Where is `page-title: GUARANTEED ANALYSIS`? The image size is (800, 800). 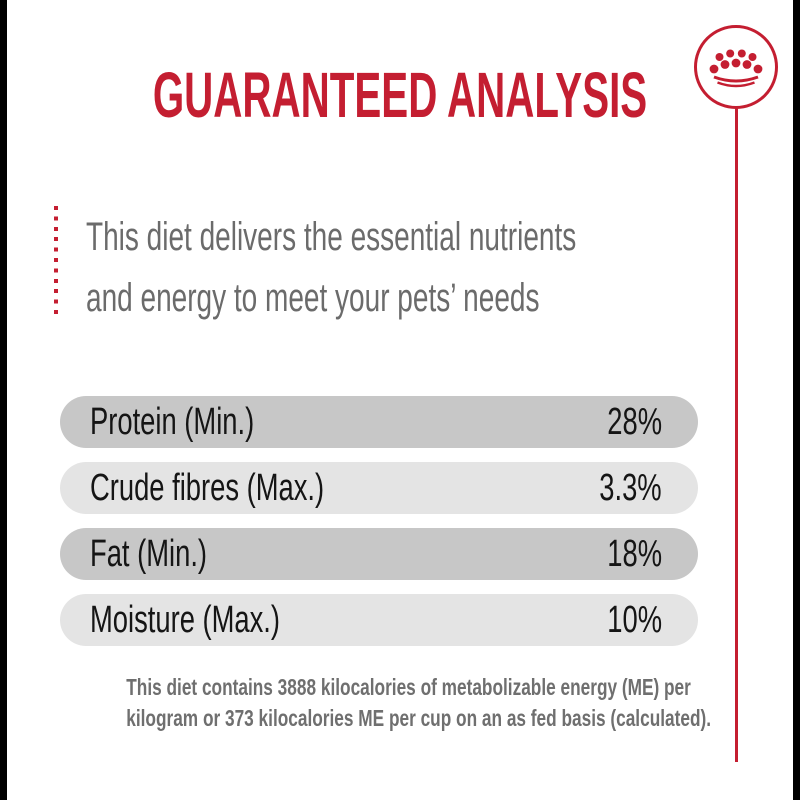 page-title: GUARANTEED ANALYSIS is located at coordinates (400, 95).